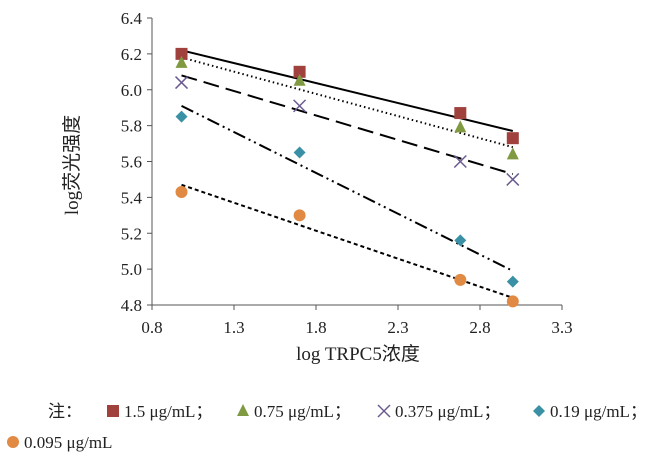 Image resolution: width=666 pixels, height=459 pixels. I want to click on legend-label: 0.375 μg/mL；, so click(447, 411).